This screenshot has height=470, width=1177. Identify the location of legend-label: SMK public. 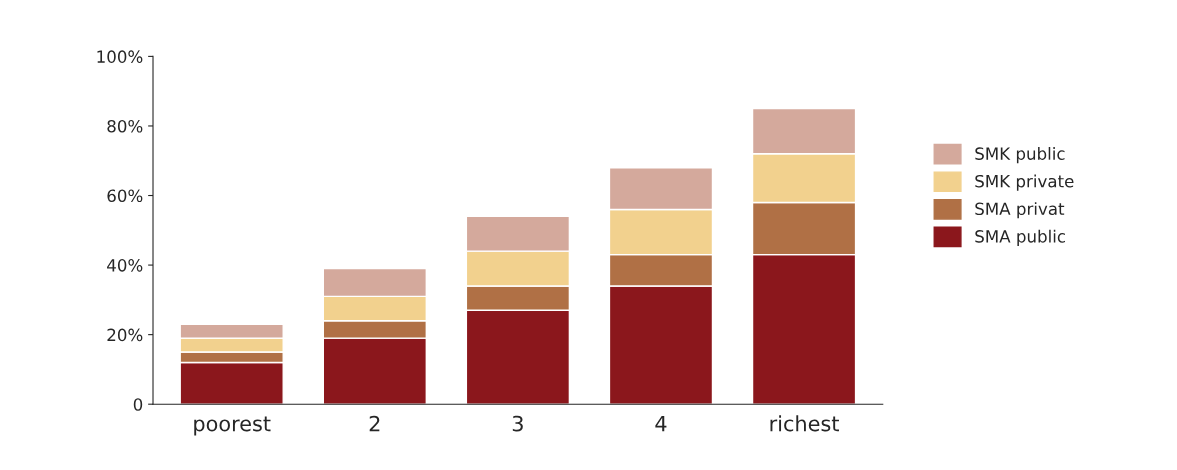
(1020, 155).